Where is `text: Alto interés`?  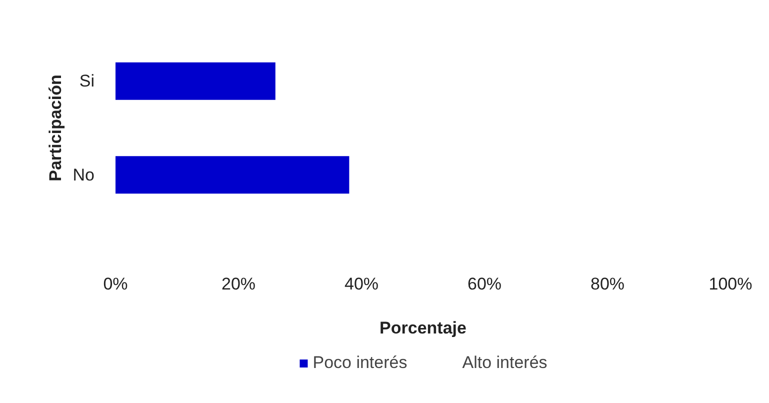 text: Alto interés is located at coordinates (505, 362).